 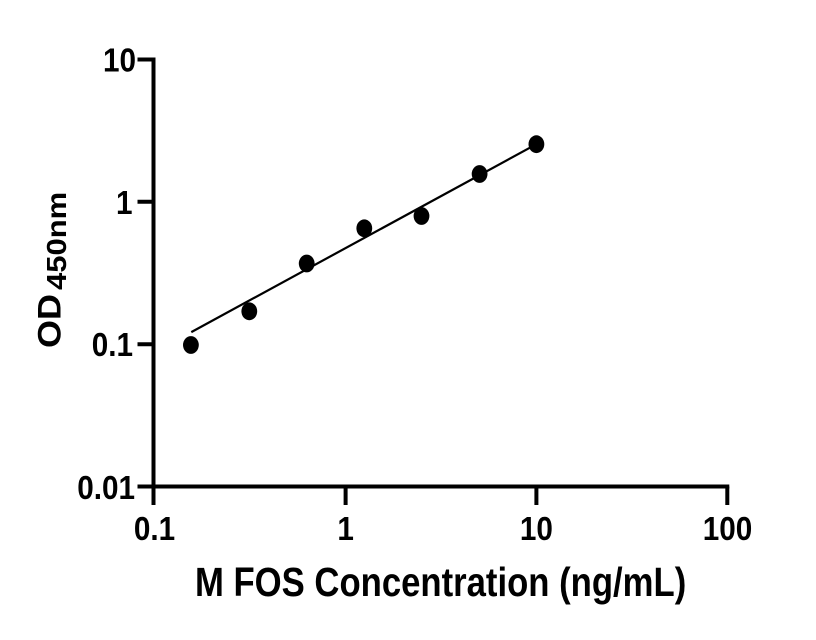 I want to click on svg-text: OD450nm, so click(x=52, y=270).